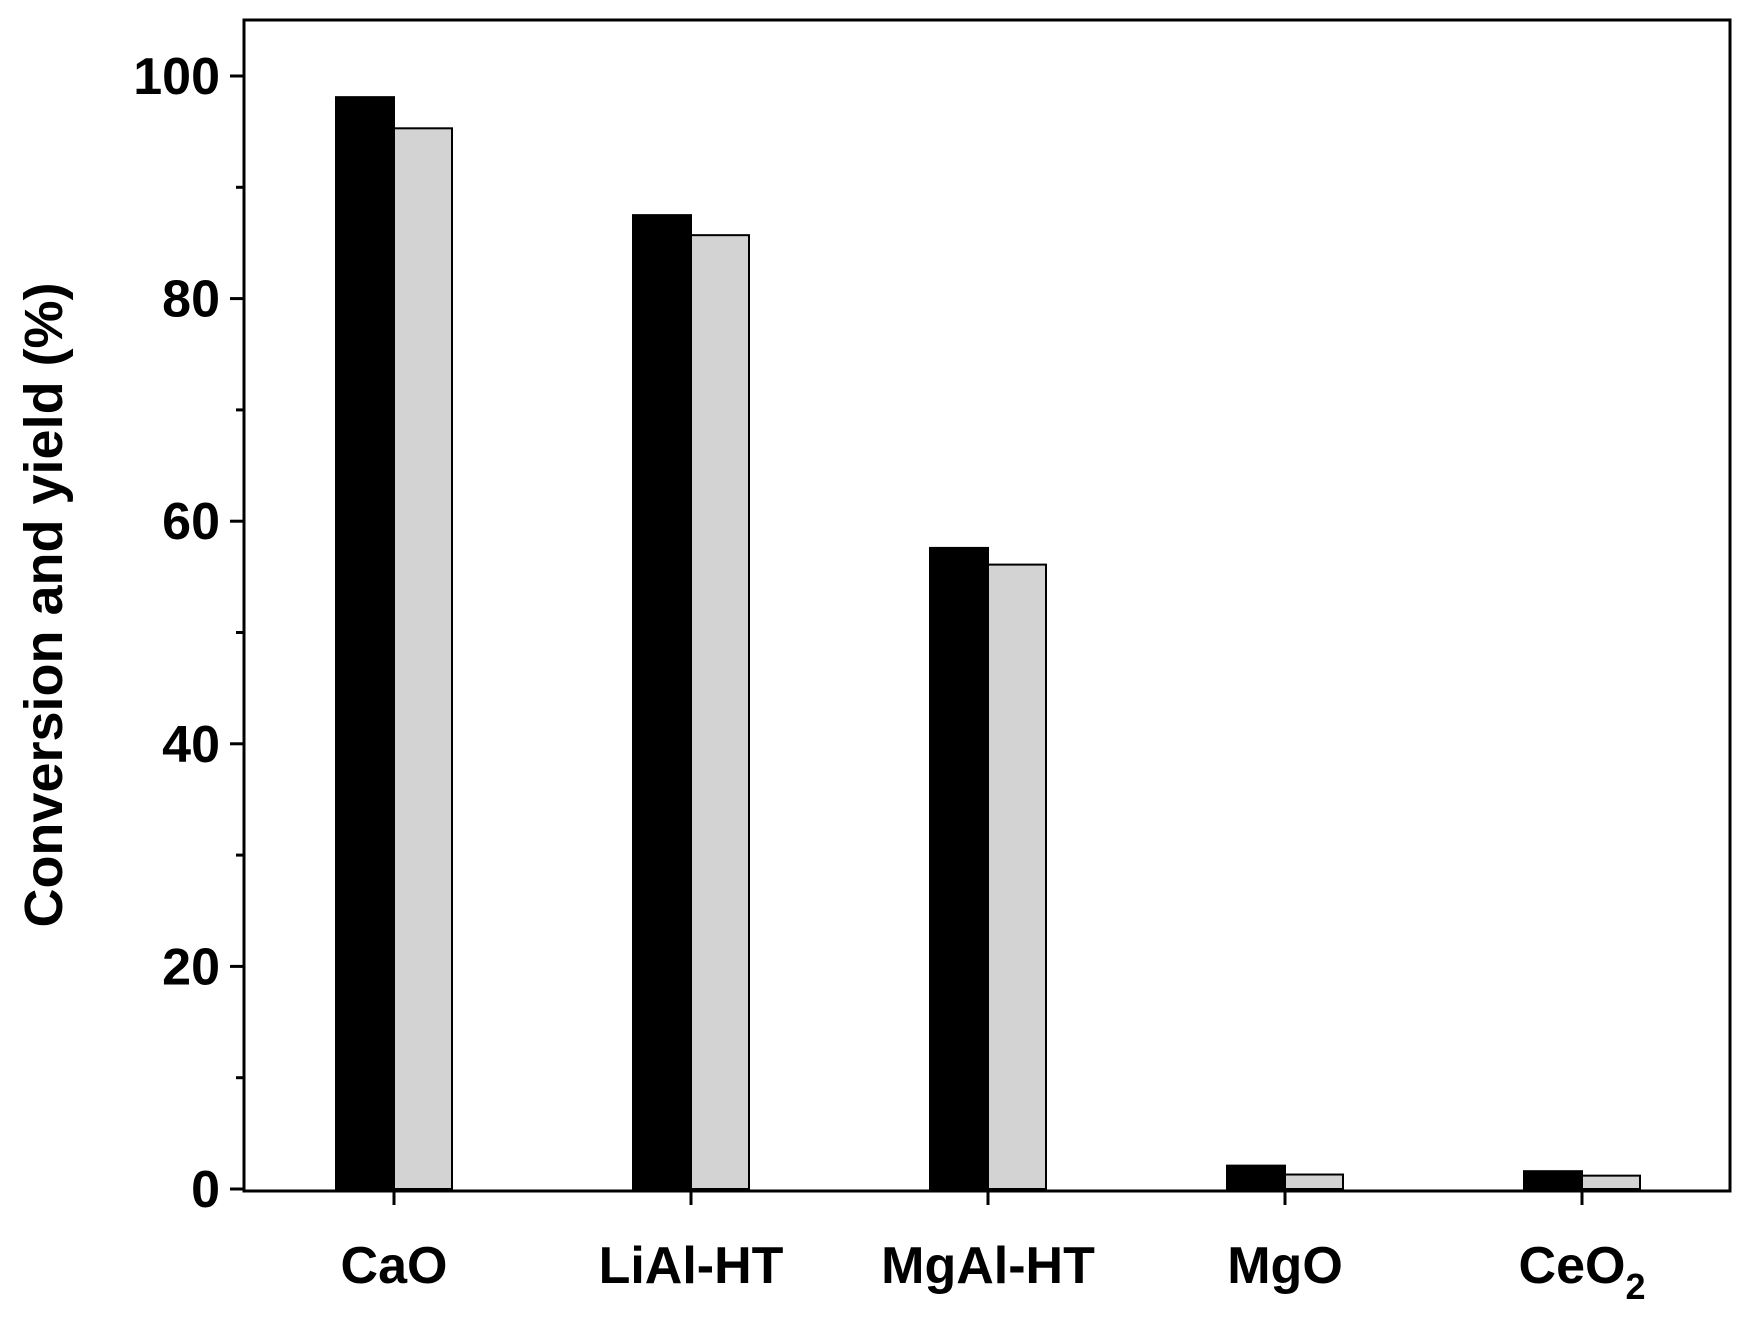  What do you see at coordinates (1582, 1272) in the screenshot?
I see `x-tick-label: CeO2` at bounding box center [1582, 1272].